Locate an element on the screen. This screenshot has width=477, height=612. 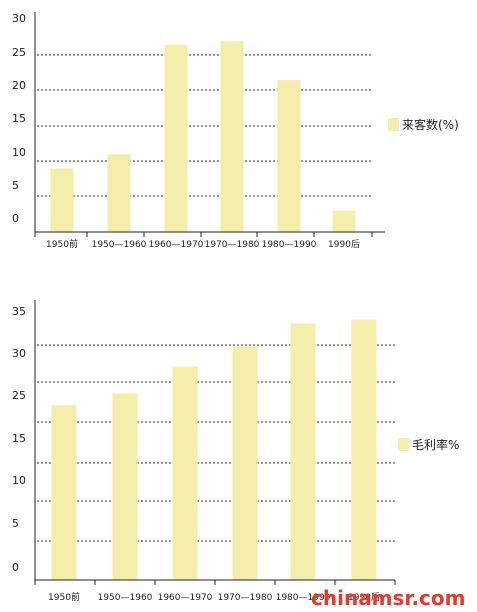
chart-2-legend-swatch is located at coordinates (403, 444).